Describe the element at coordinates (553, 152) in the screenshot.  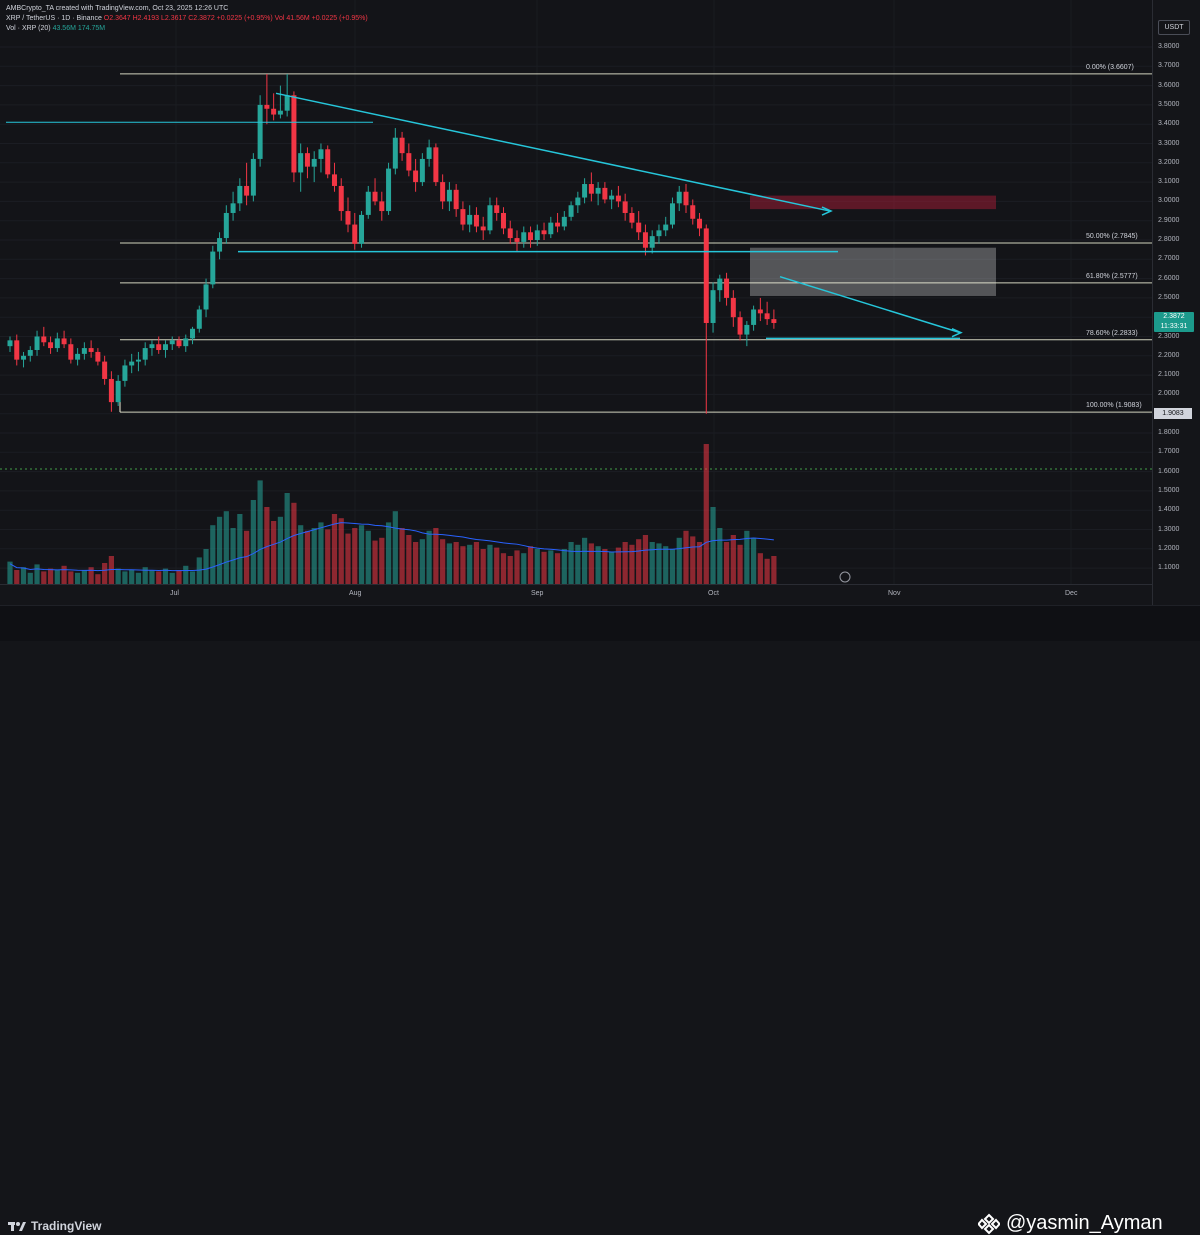
I see `descending-trendline` at that location.